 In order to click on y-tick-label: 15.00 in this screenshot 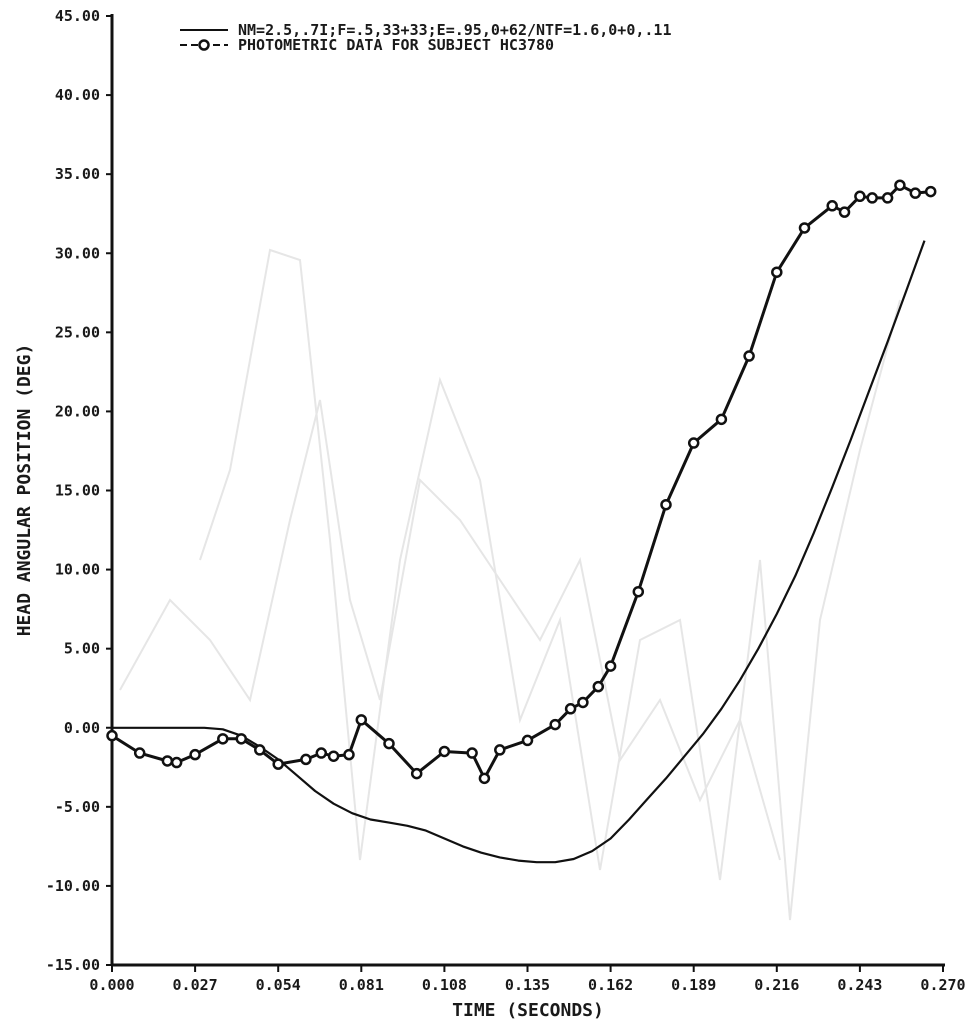, I will do `click(77, 491)`.